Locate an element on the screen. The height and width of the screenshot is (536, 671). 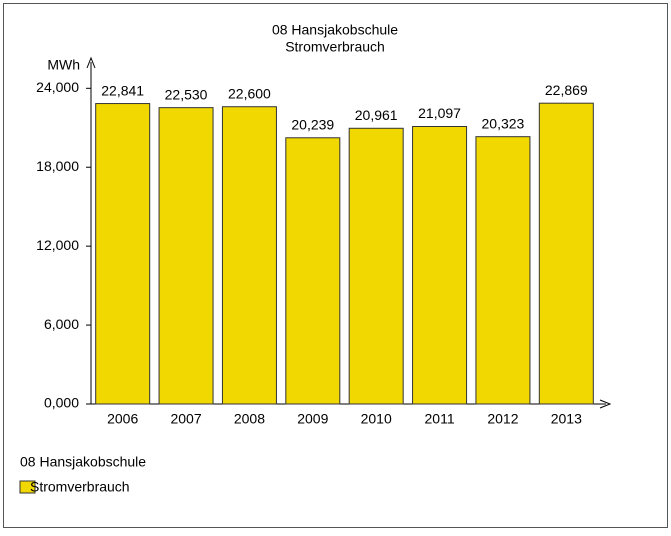
legend-swatch is located at coordinates (27, 487).